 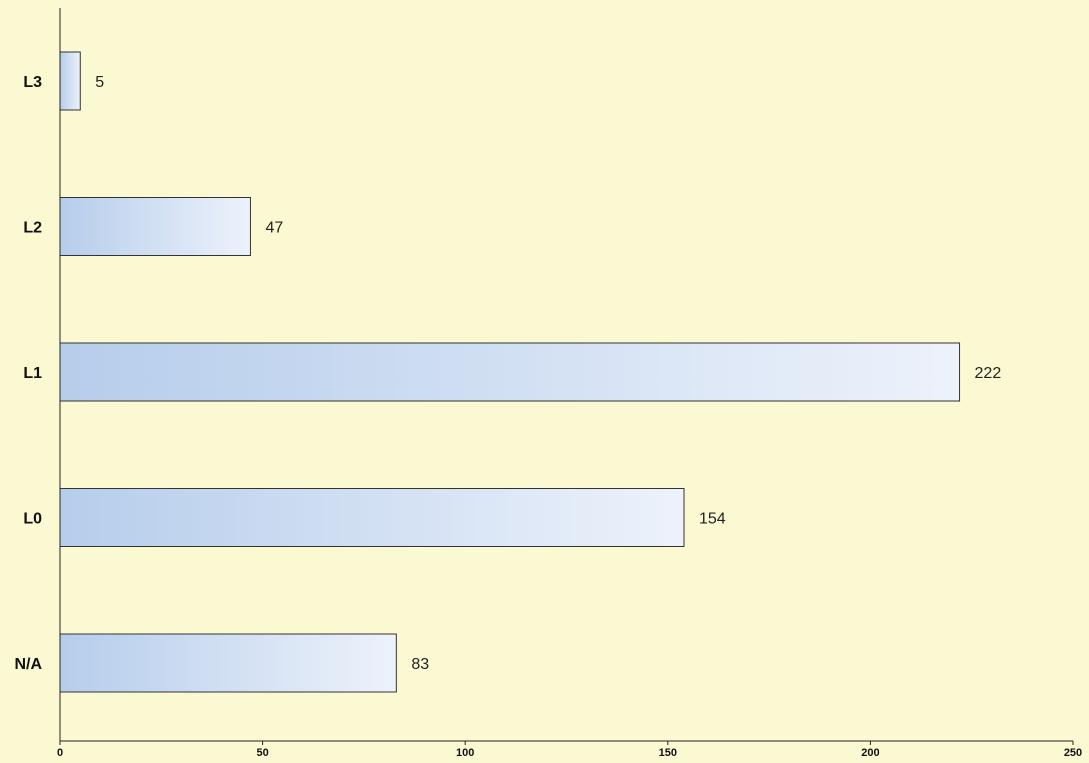 I want to click on x-tick-label-250: 250, so click(x=1073, y=753).